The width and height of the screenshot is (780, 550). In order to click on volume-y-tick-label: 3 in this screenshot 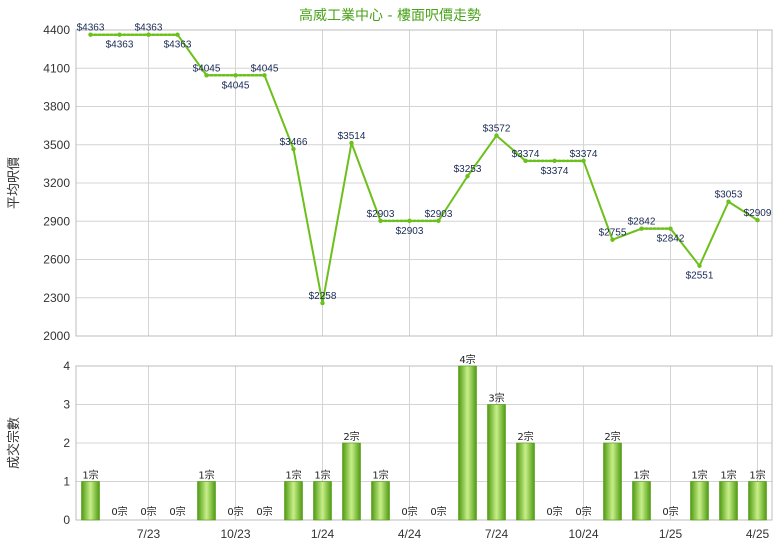, I will do `click(66, 405)`.